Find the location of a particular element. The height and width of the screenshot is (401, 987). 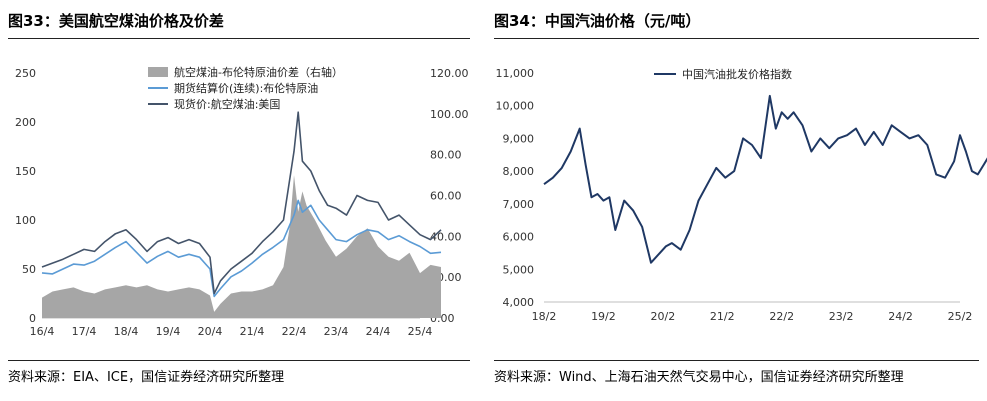

legend-label: 现货价:航空煤油:美国 is located at coordinates (227, 104).